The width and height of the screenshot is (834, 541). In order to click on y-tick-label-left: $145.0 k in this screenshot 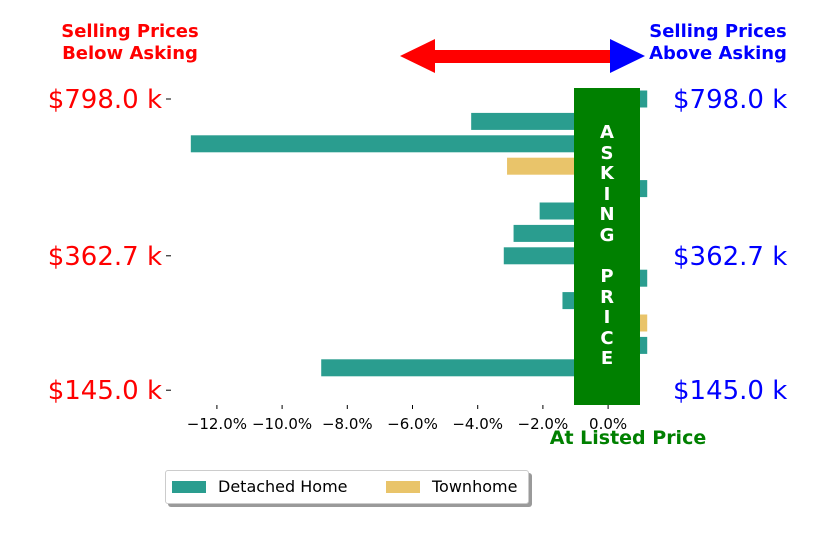, I will do `click(105, 391)`.